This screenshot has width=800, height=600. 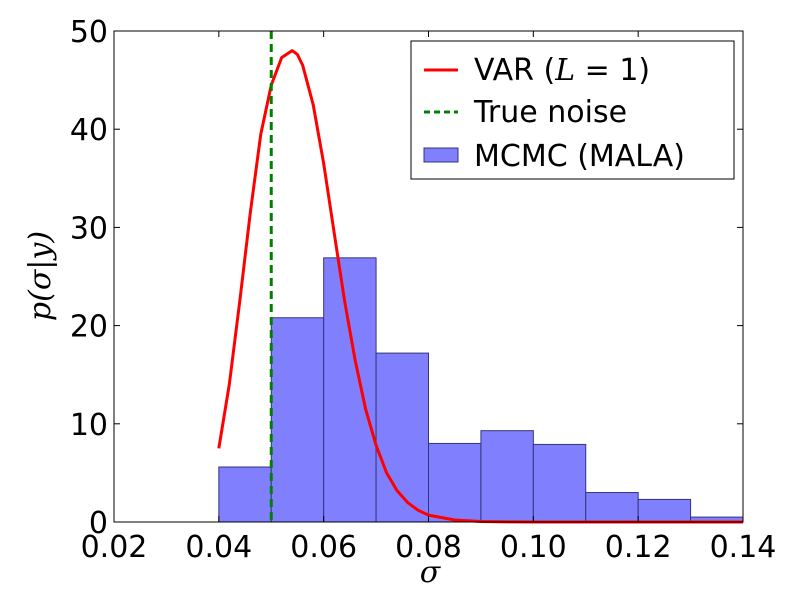 I want to click on x-tick-label: 0.08, so click(x=428, y=547).